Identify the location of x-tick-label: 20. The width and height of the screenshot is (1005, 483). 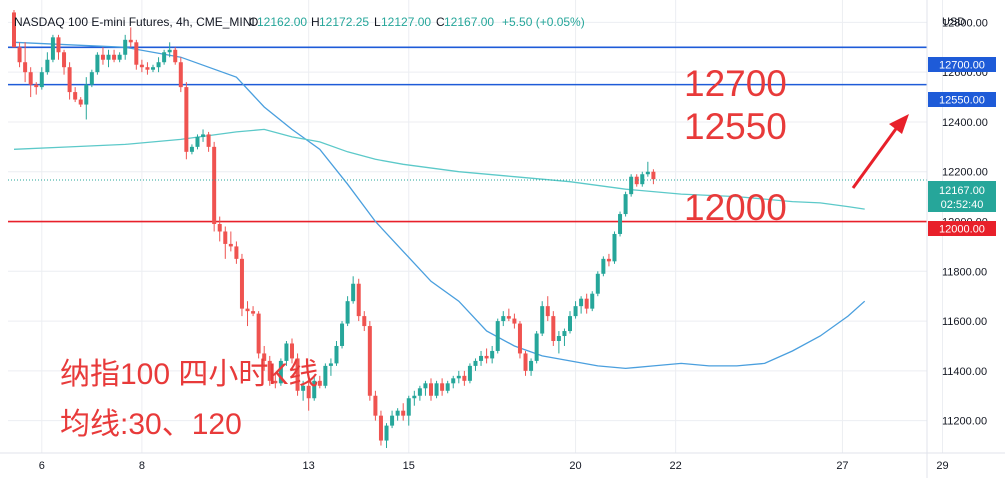
(575, 466).